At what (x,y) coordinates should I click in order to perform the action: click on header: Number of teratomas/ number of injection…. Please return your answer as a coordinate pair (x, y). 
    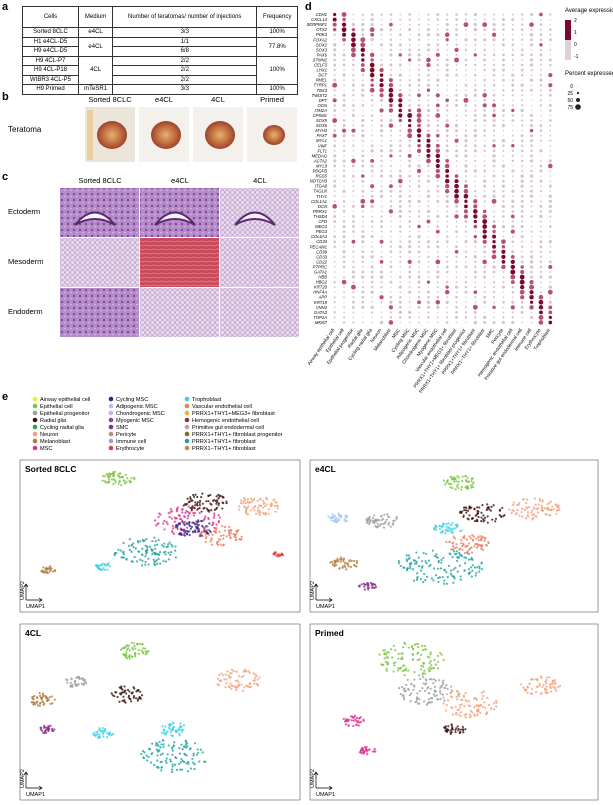
    Looking at the image, I should click on (185, 17).